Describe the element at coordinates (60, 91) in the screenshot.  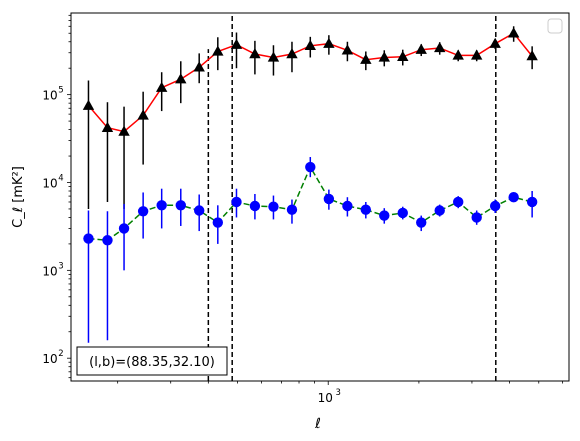
I see `y-tick-label-exponent: 5` at that location.